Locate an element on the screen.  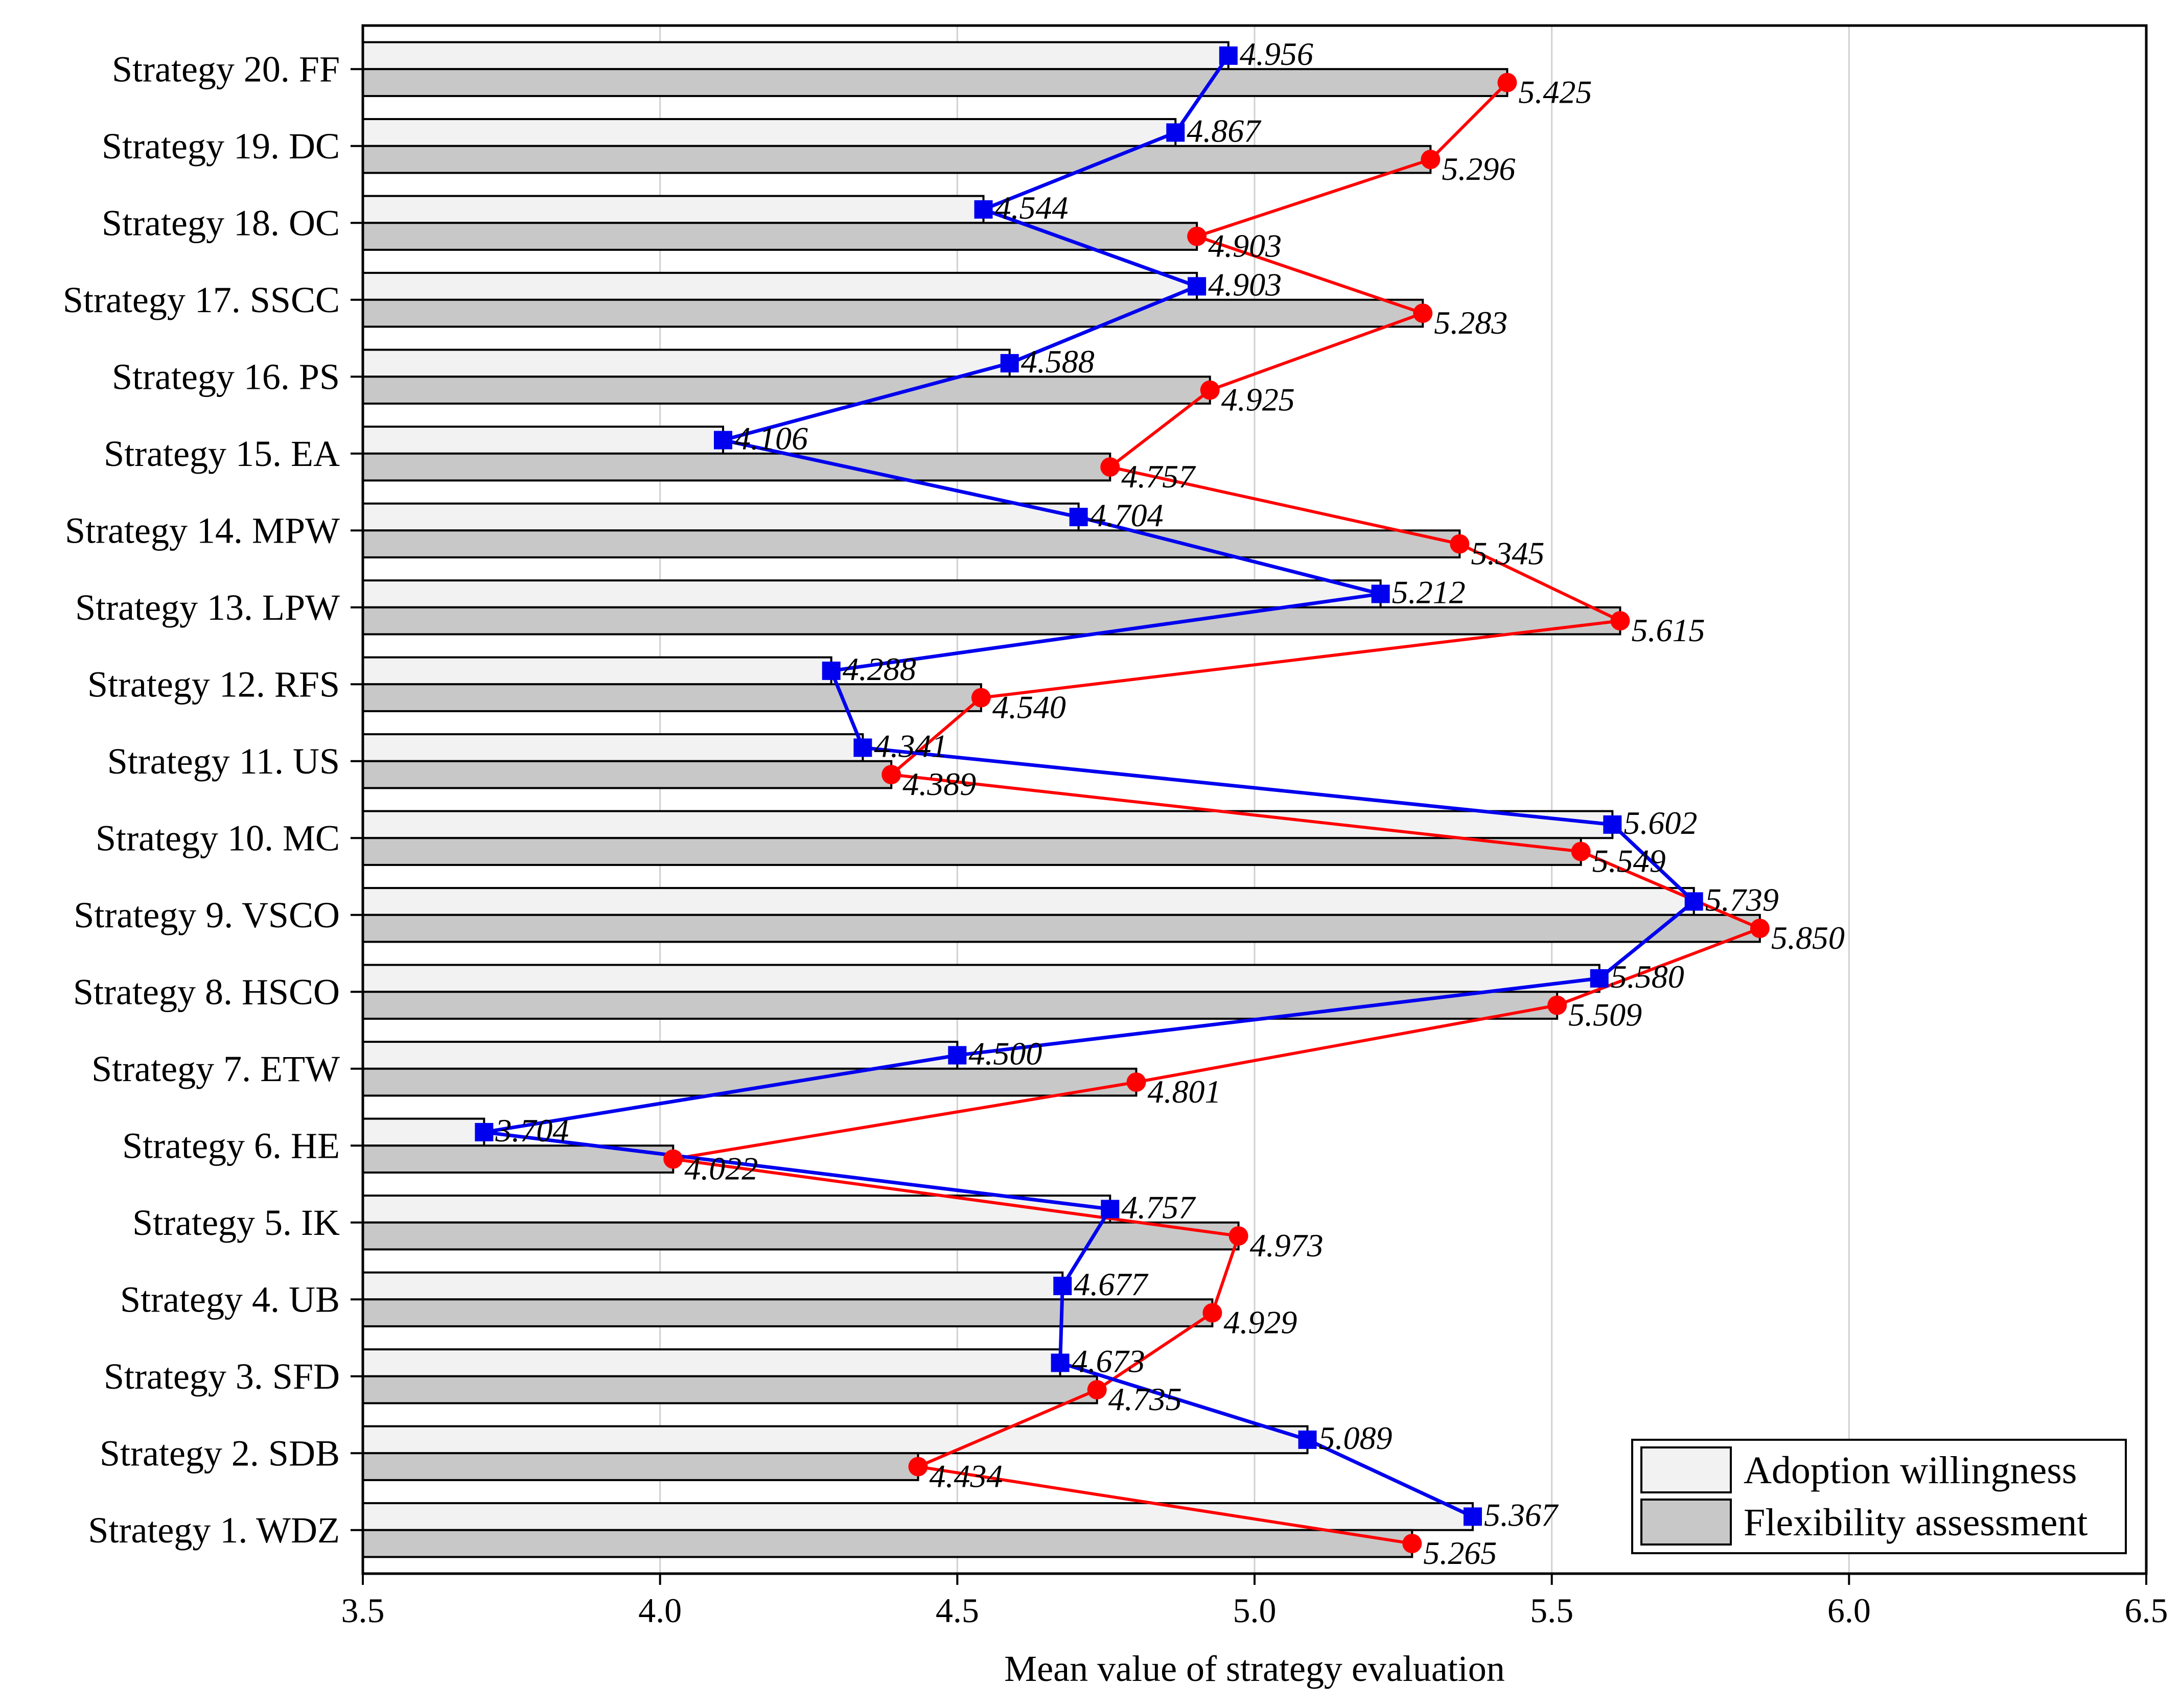
data-label-adoption-willingness: 4.673 is located at coordinates (1108, 1361).